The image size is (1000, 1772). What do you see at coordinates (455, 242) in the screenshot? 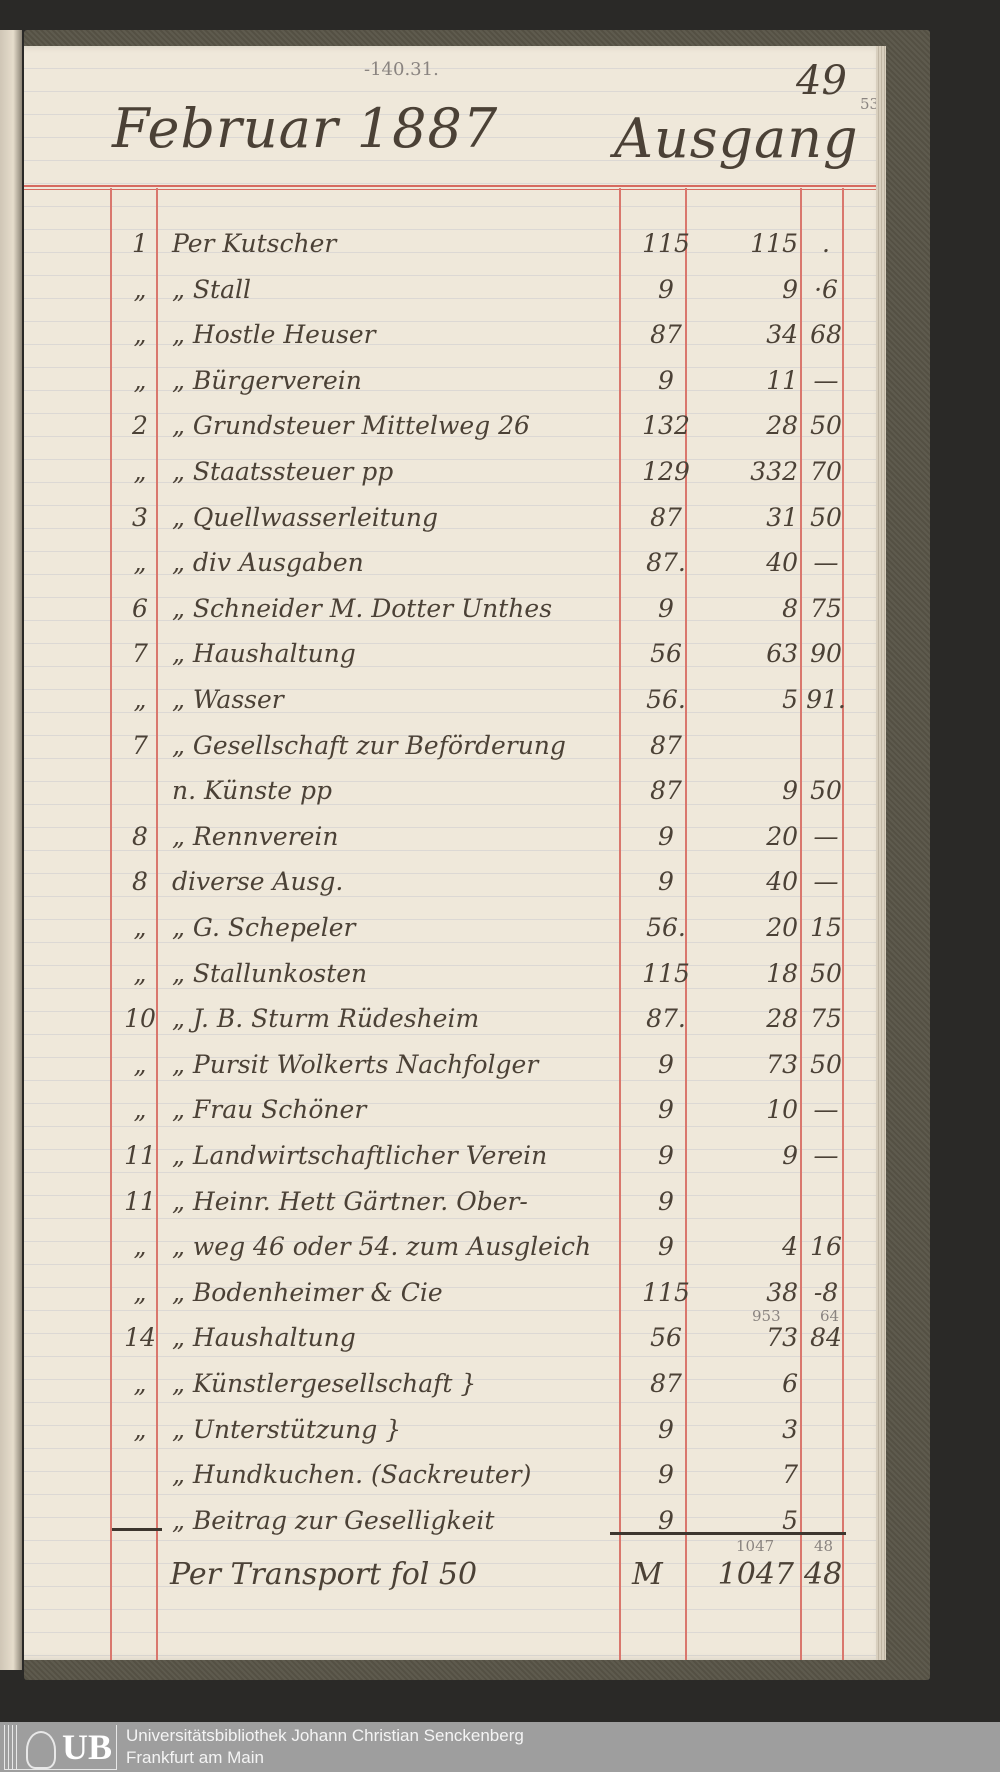
I see `ledger-row: 1 Per Kutscher 115 115.` at bounding box center [455, 242].